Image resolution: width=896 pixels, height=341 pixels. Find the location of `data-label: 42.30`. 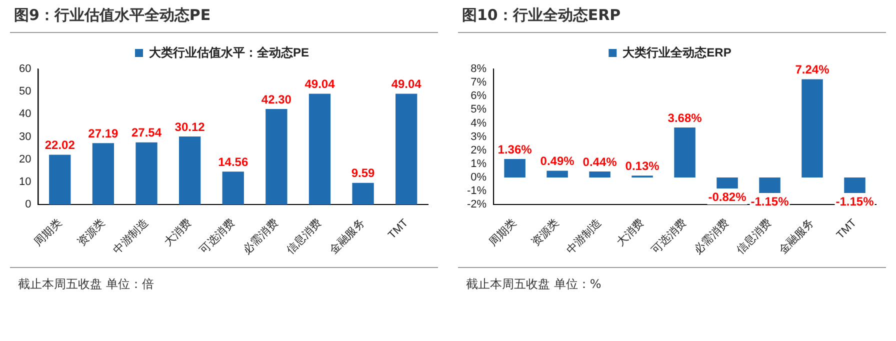

data-label: 42.30 is located at coordinates (276, 99).